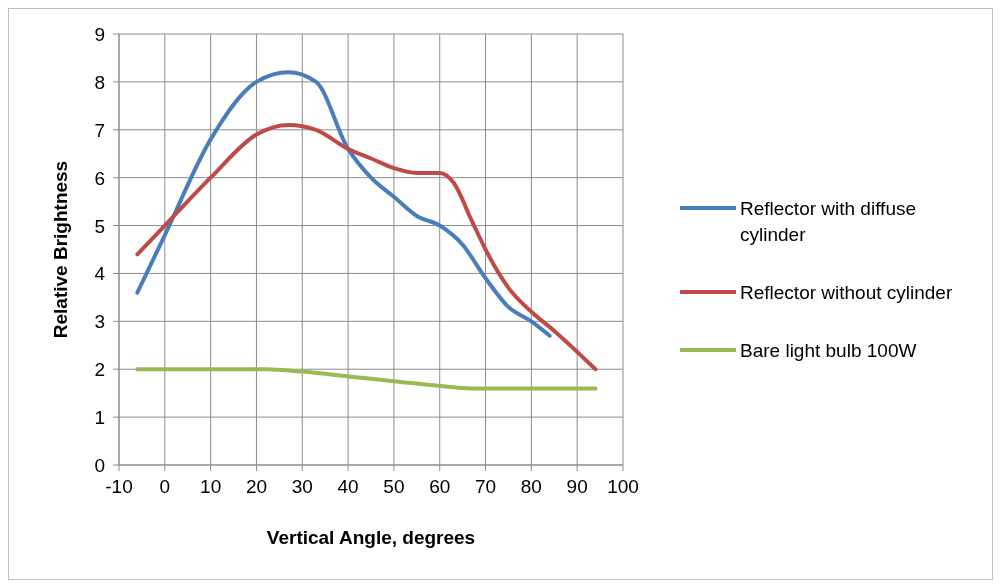 This screenshot has width=1001, height=588. Describe the element at coordinates (211, 486) in the screenshot. I see `x-tick-label: 10` at that location.